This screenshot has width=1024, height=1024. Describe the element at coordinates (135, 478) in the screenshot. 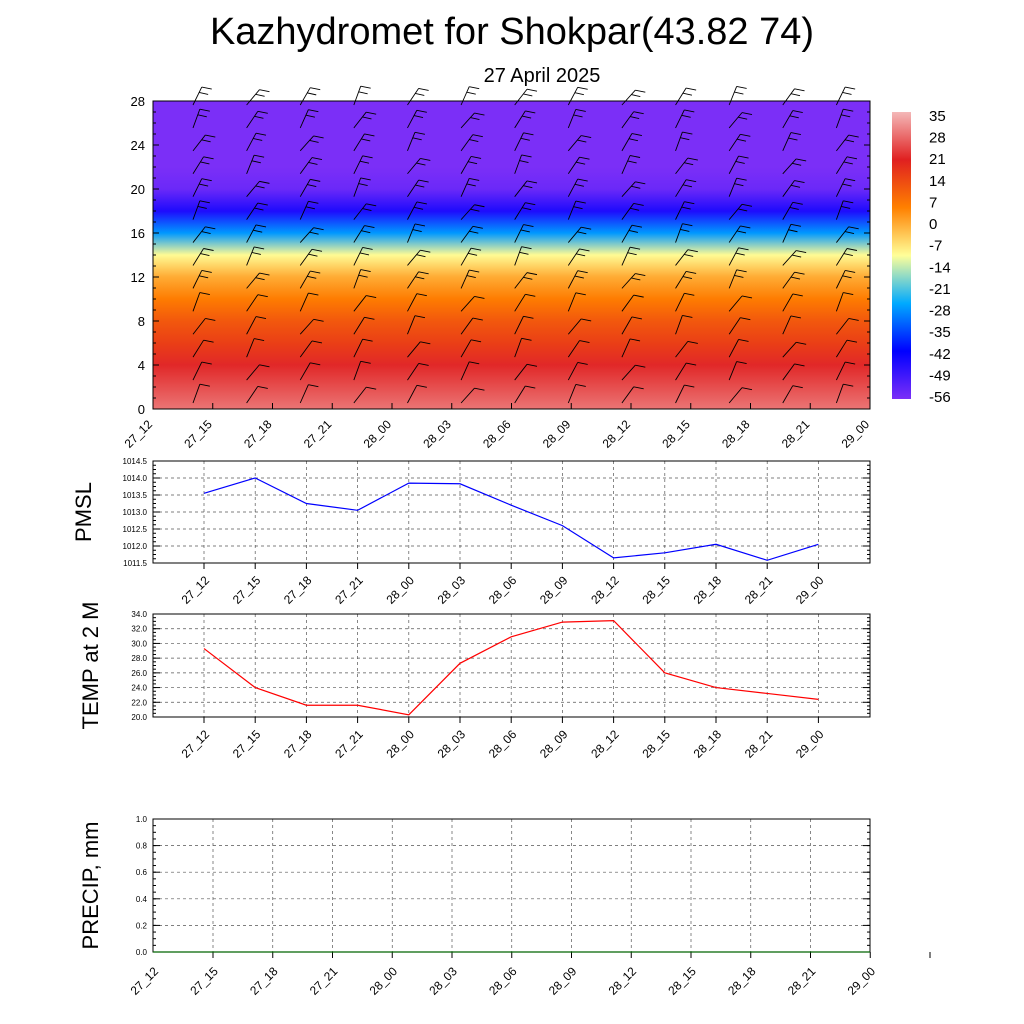

I see `y-tick-label: 1014.0` at that location.